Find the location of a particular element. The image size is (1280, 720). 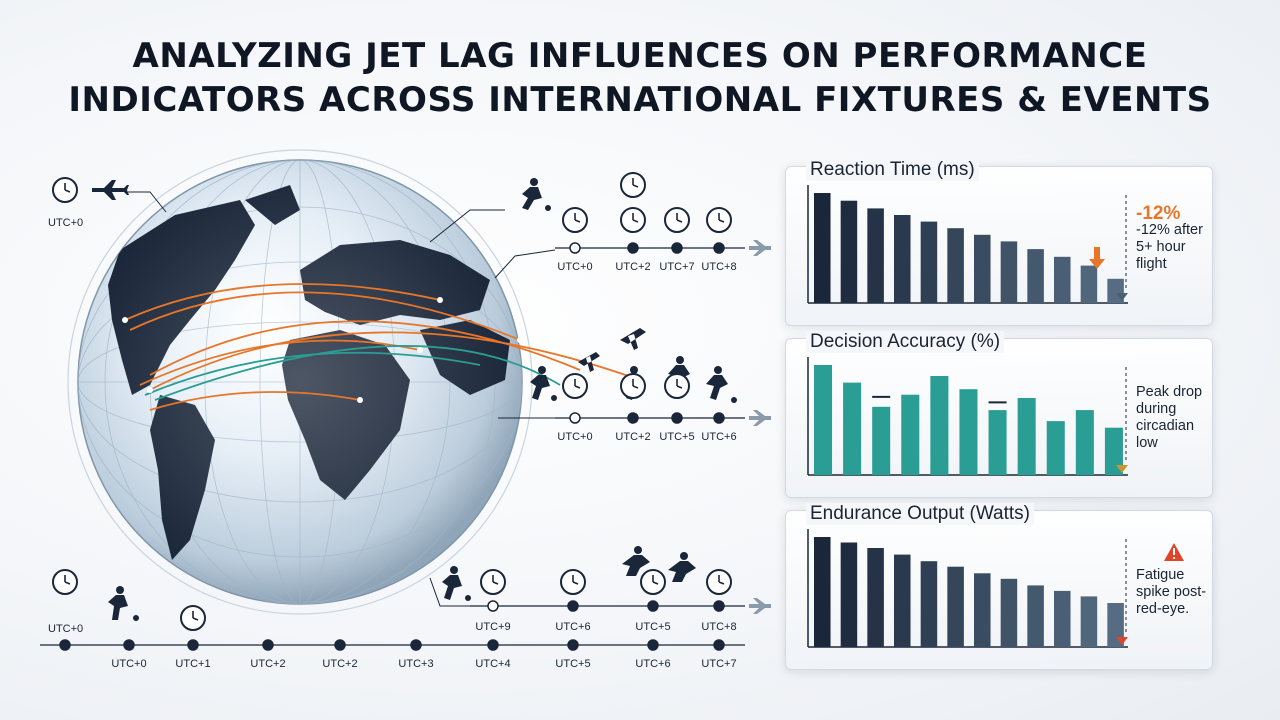

warning-icon is located at coordinates (1174, 552).